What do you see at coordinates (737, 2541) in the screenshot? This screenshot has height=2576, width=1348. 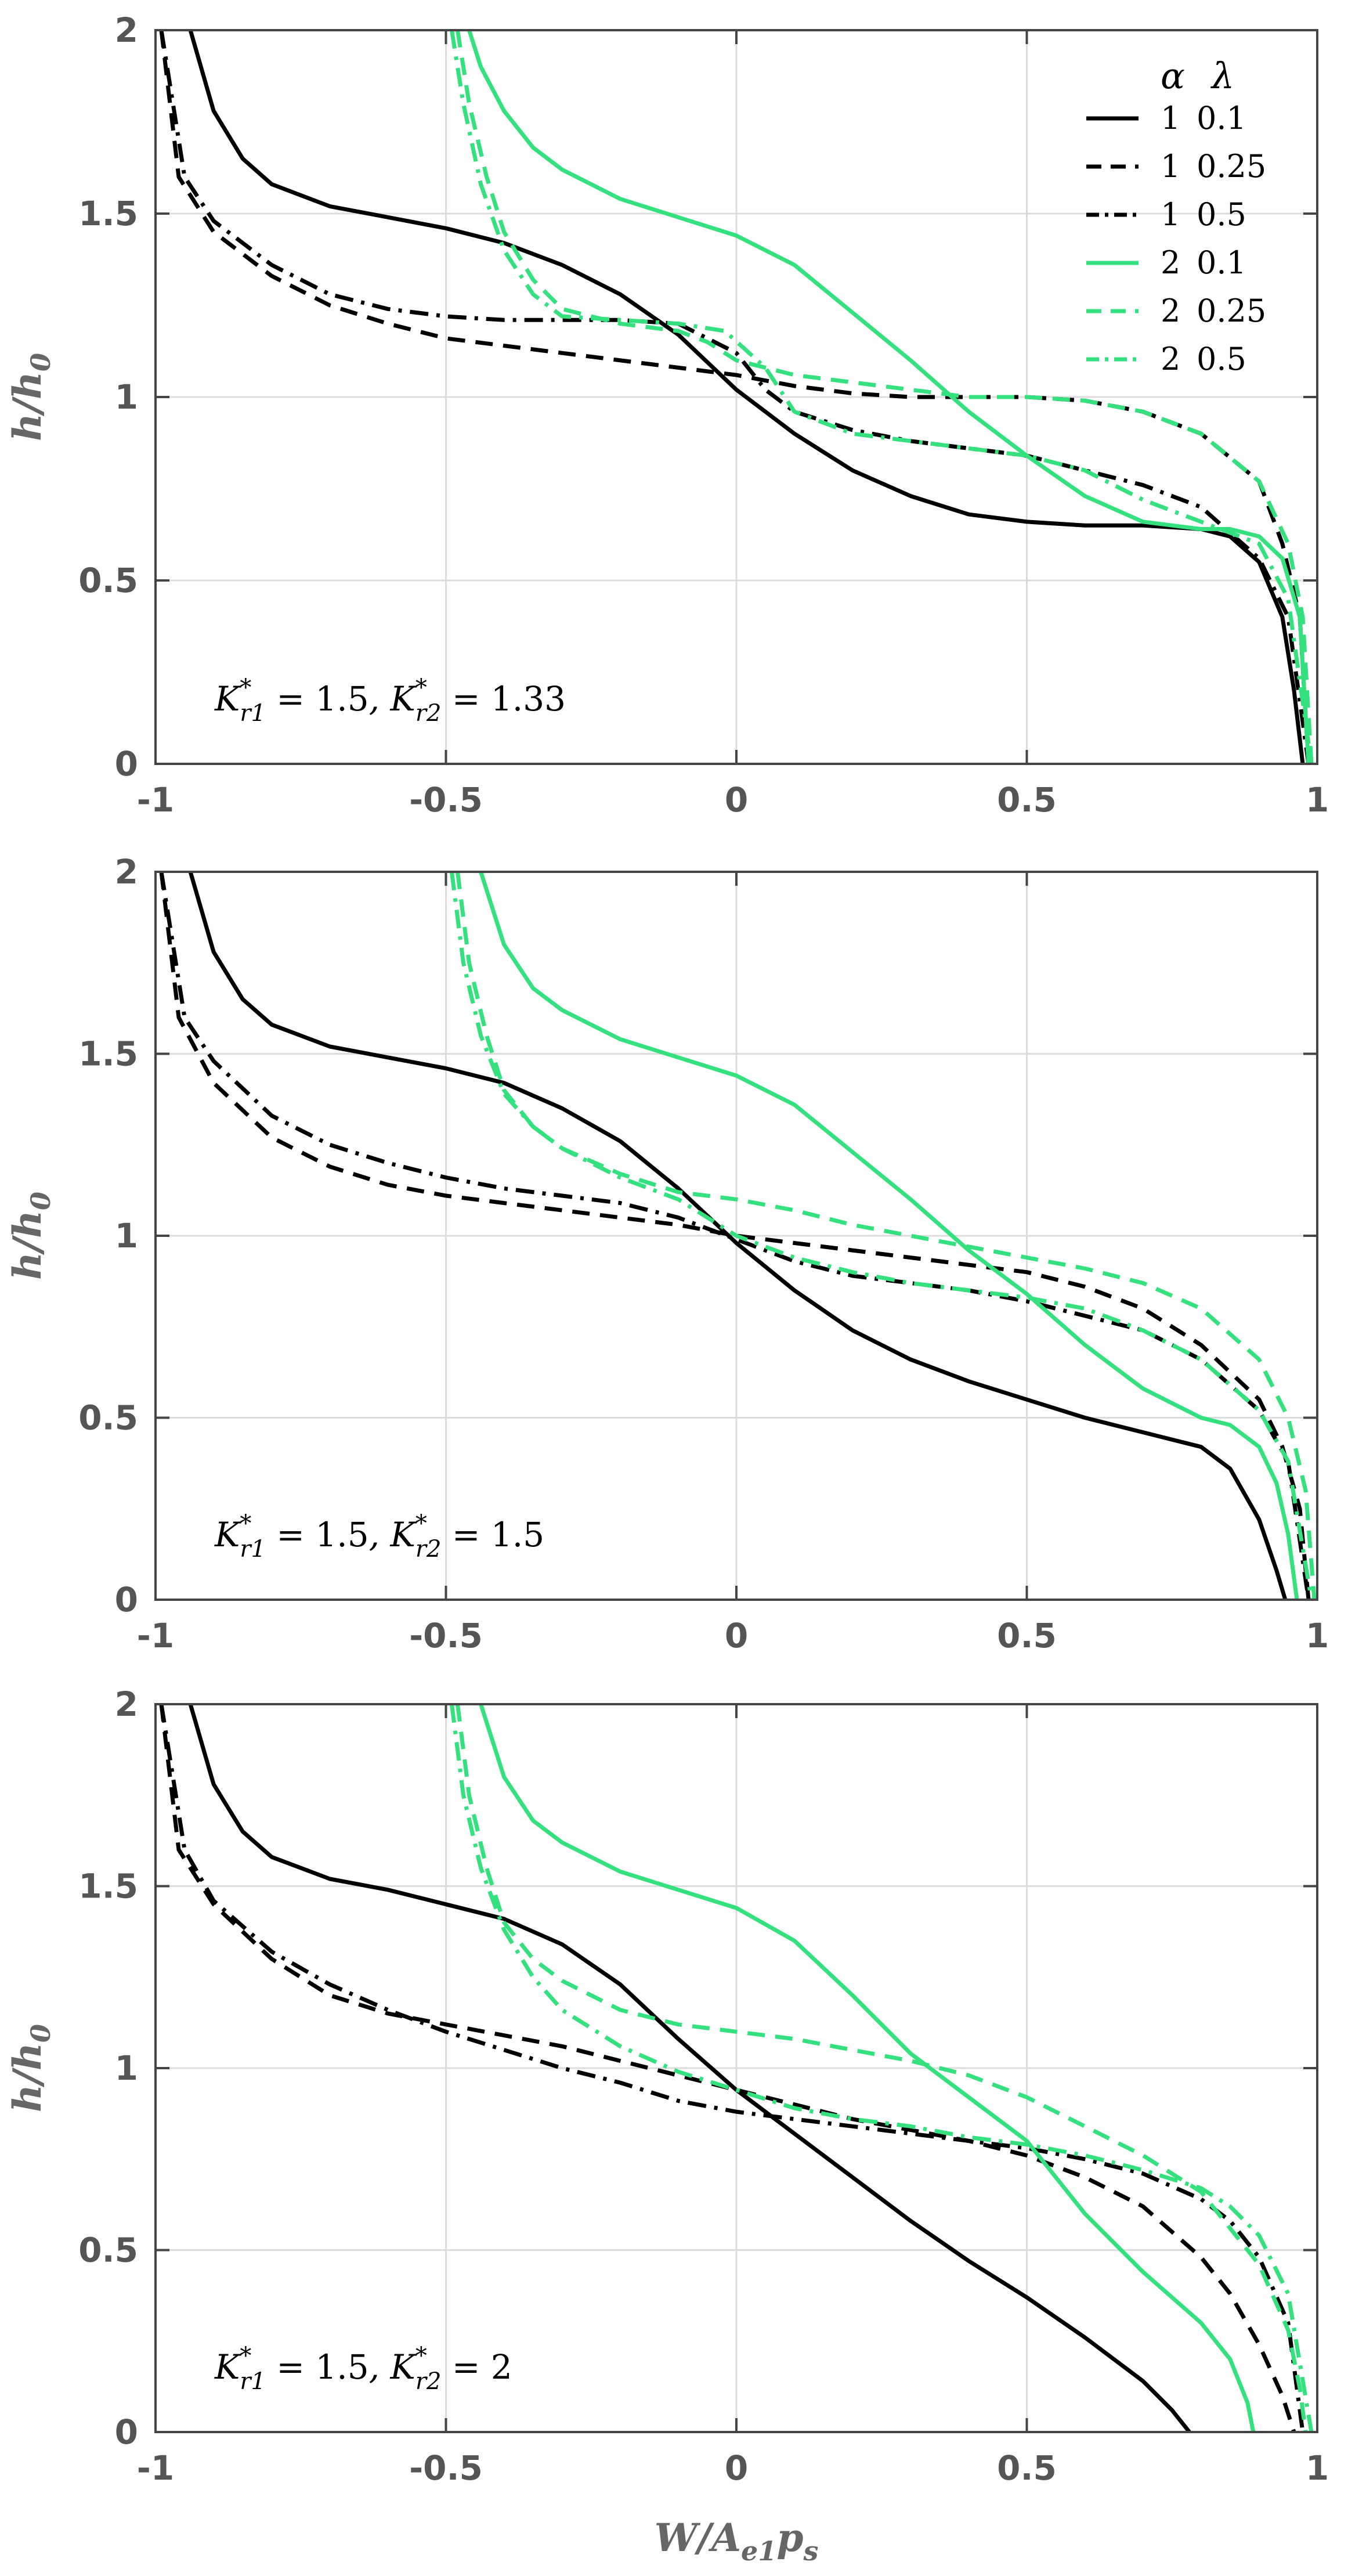 I see `x-axis-title: W/Ae1ps` at bounding box center [737, 2541].